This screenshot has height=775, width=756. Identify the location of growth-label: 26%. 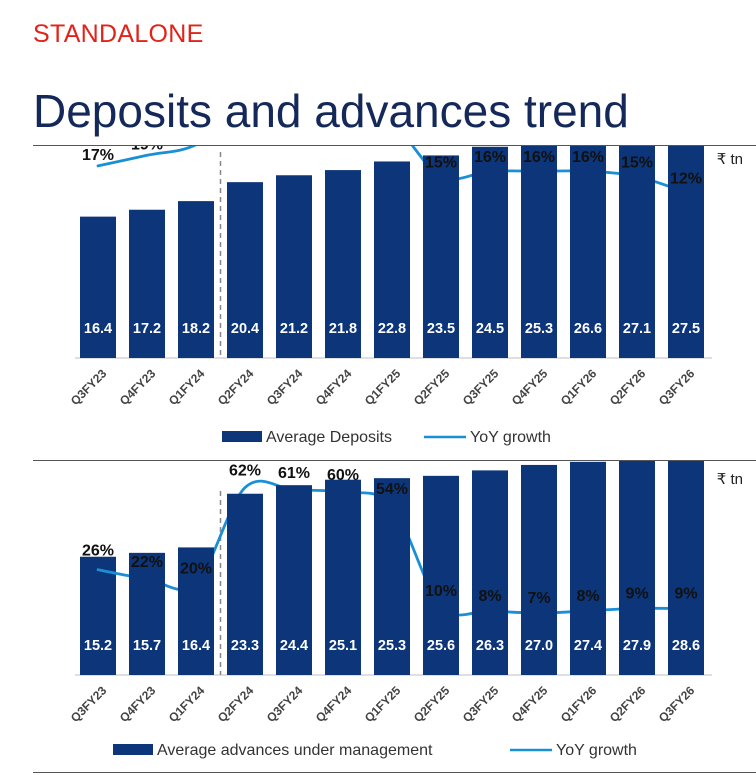
(98, 551).